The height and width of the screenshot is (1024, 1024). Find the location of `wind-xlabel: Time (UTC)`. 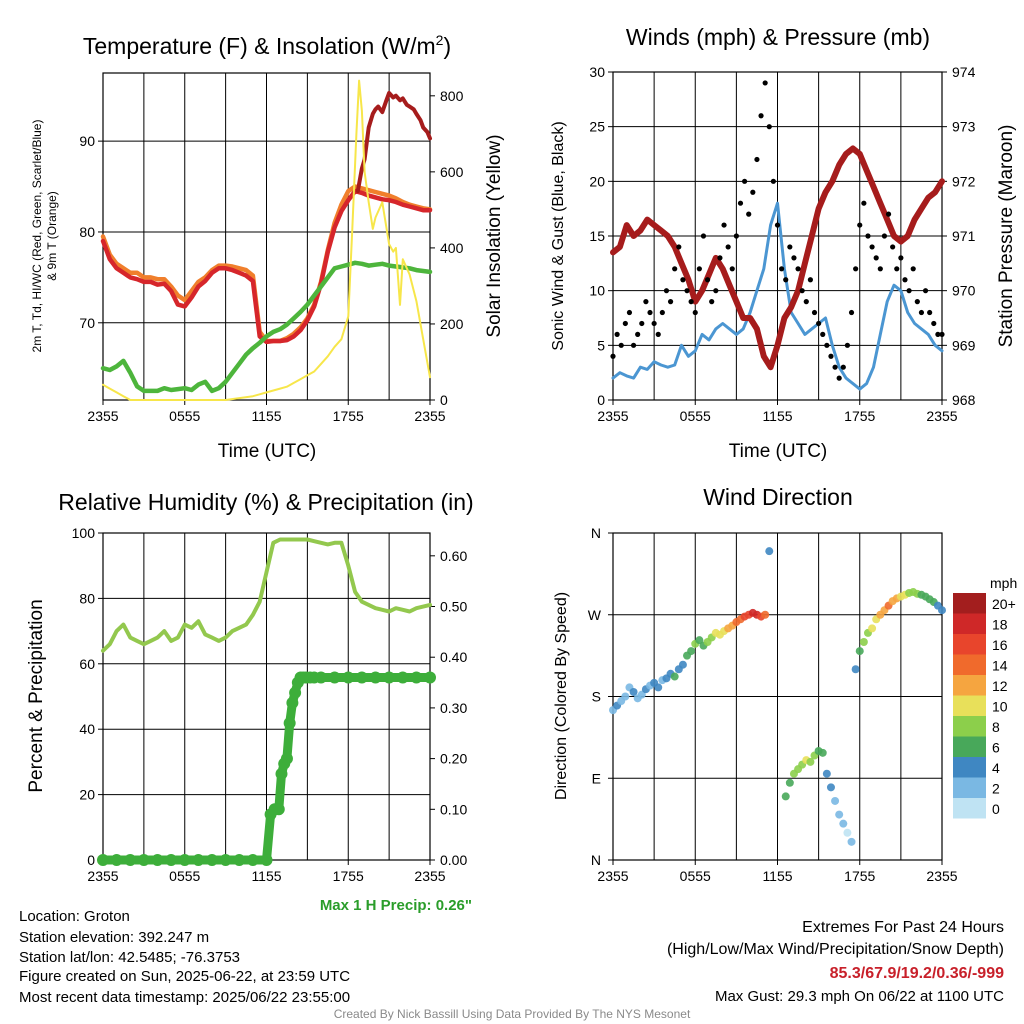

wind-xlabel: Time (UTC) is located at coordinates (778, 451).